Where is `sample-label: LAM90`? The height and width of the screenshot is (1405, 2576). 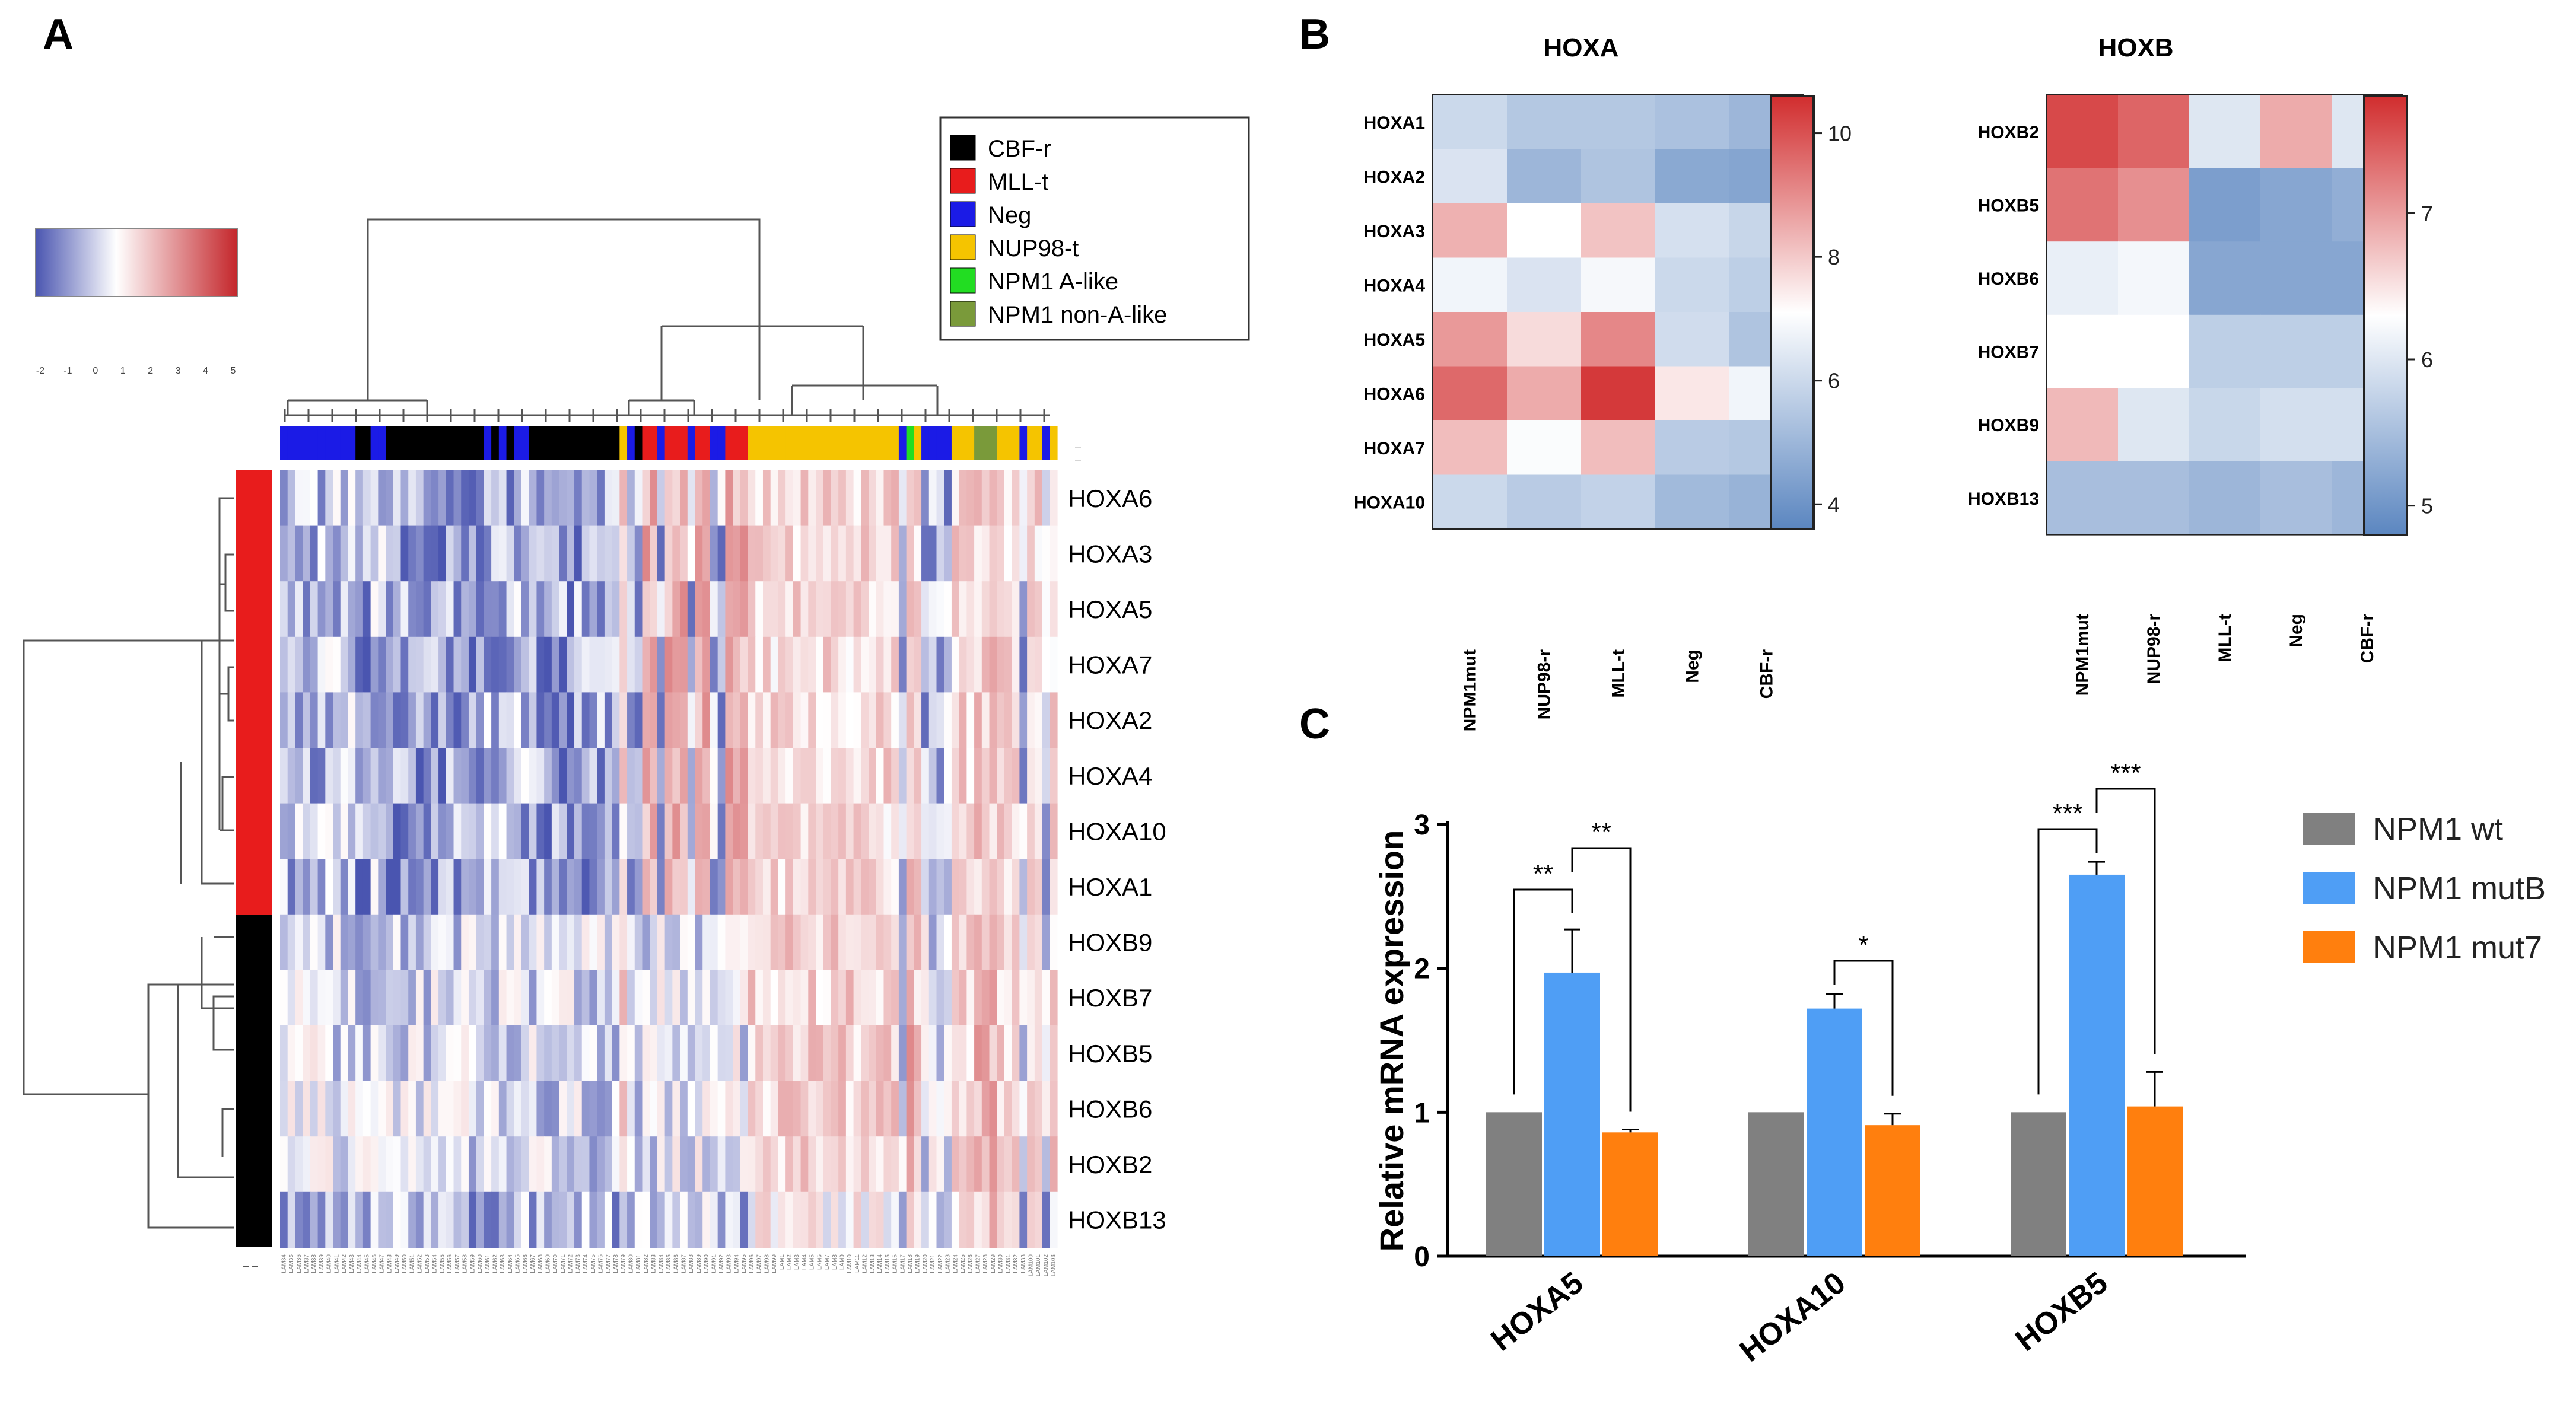 sample-label: LAM90 is located at coordinates (707, 1263).